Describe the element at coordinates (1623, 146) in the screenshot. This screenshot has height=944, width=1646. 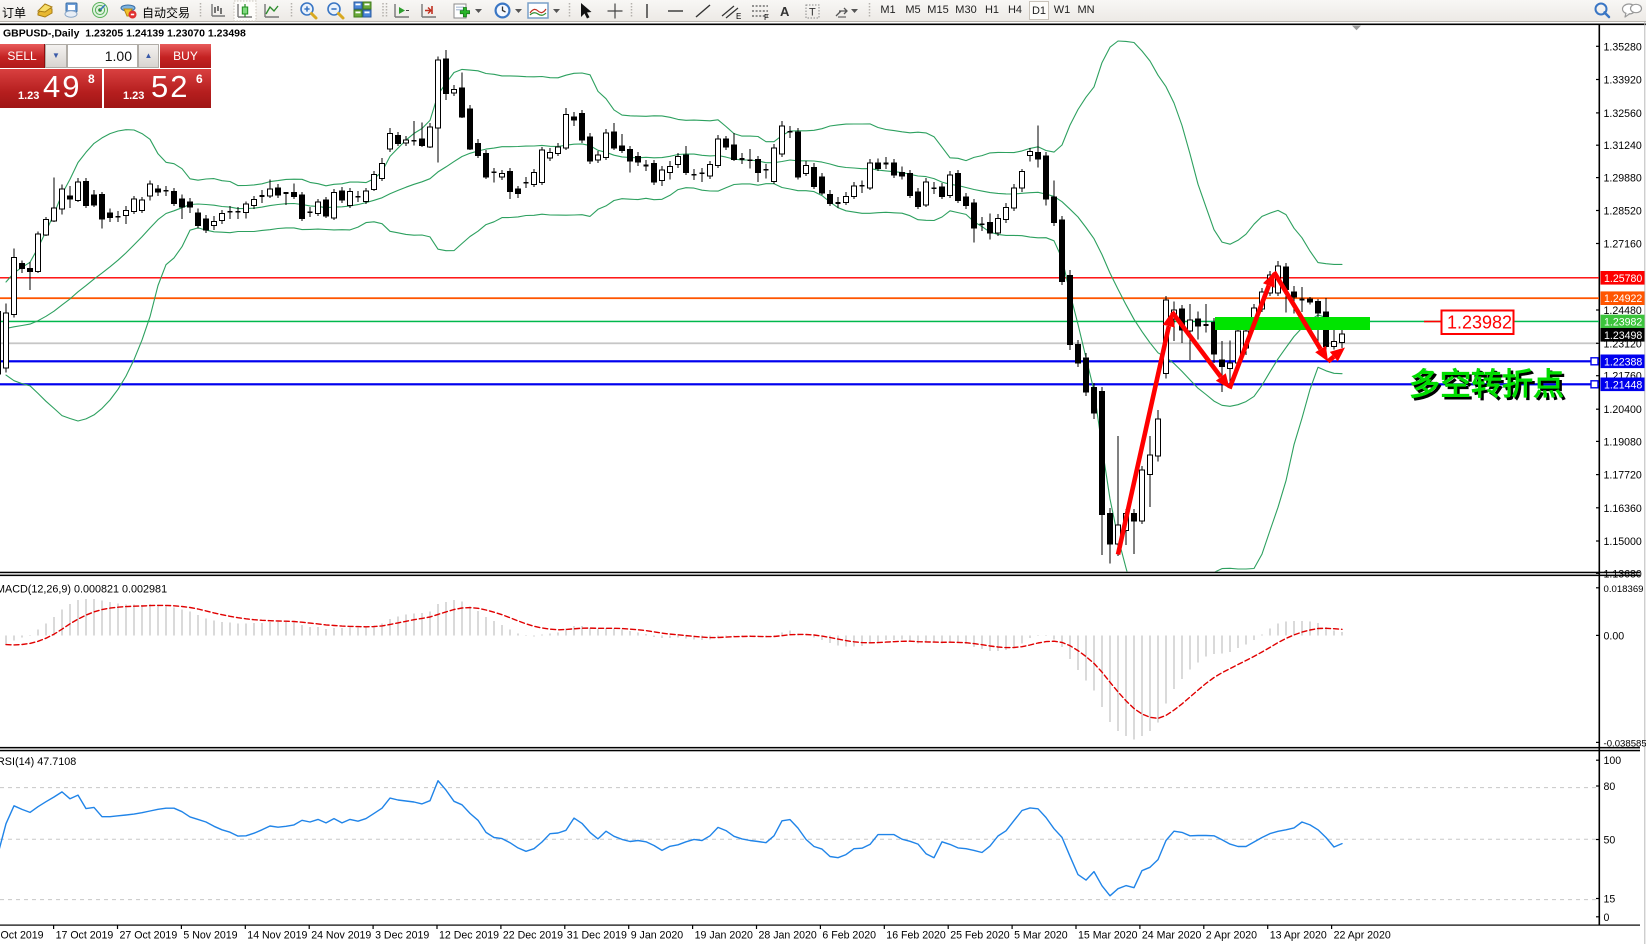
I see `svg-text: 1.31240` at that location.